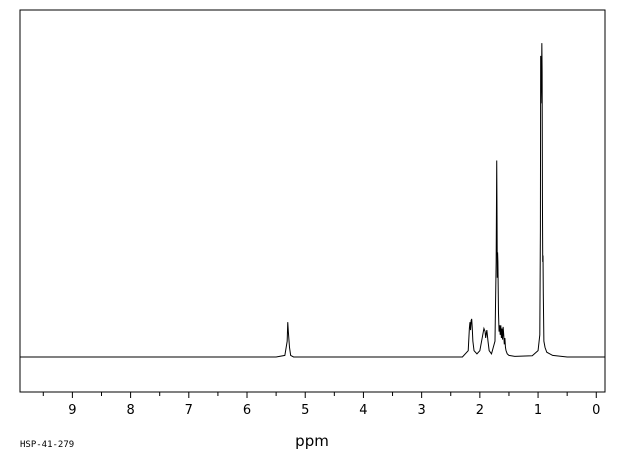  What do you see at coordinates (305, 410) in the screenshot?
I see `x-tick-label: 5` at bounding box center [305, 410].